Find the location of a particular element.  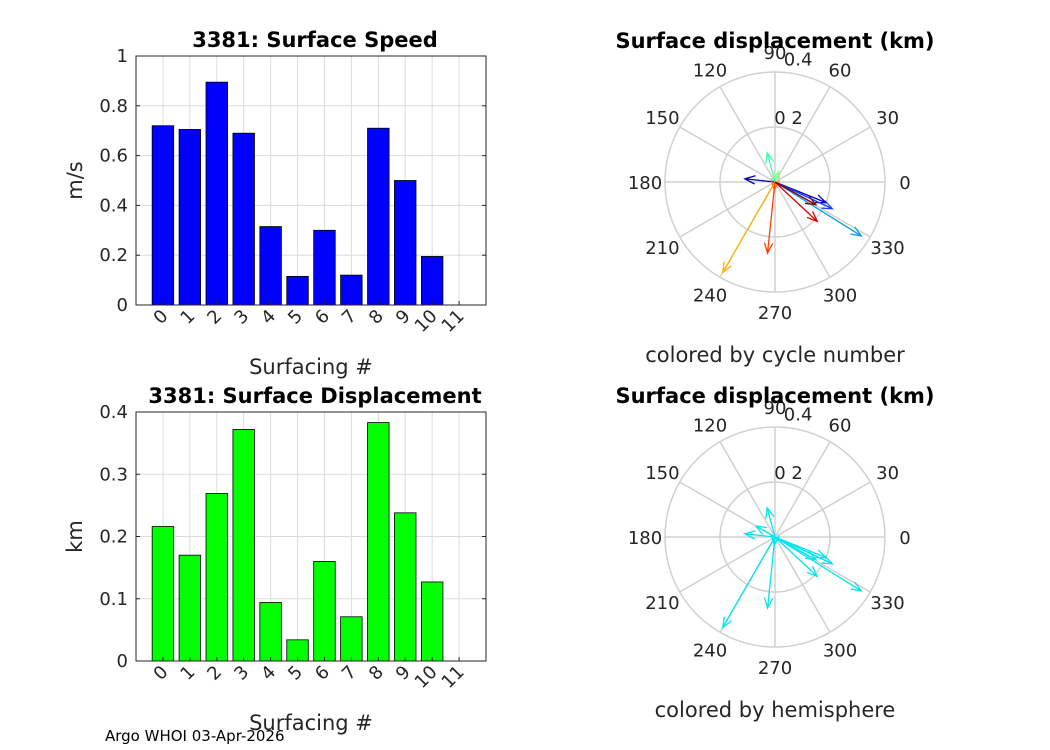

displacement-ytick-label-0: 0 is located at coordinates (122, 661).